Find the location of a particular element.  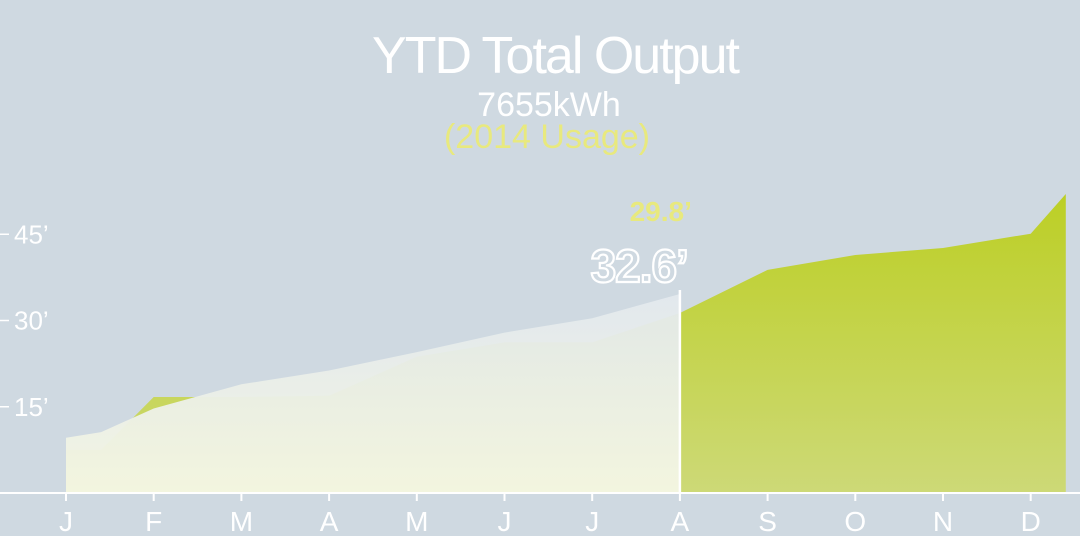

x-tick-label: S is located at coordinates (767, 521).